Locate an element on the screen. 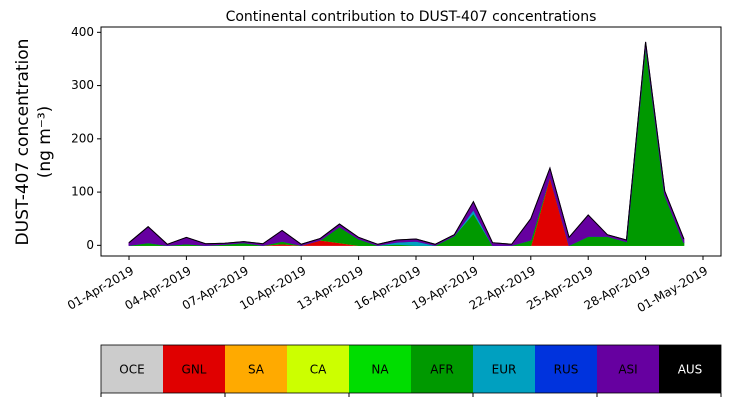  legend-label: RUS is located at coordinates (566, 370).